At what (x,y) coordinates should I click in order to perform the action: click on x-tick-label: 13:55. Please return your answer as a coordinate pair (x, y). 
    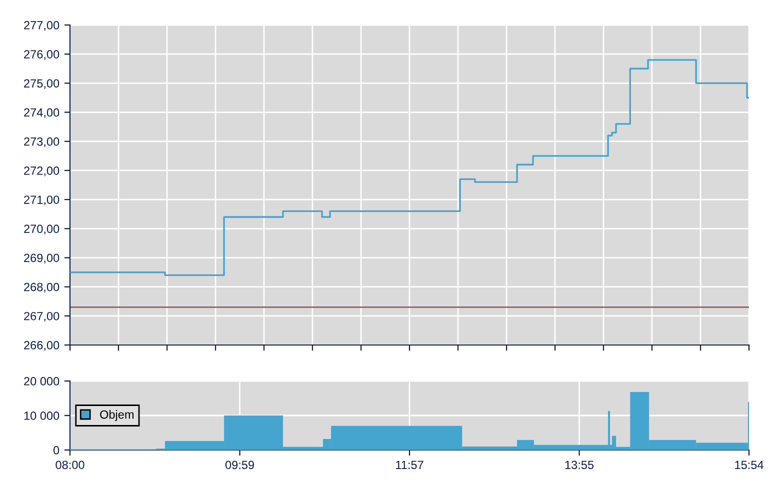
    Looking at the image, I should click on (579, 465).